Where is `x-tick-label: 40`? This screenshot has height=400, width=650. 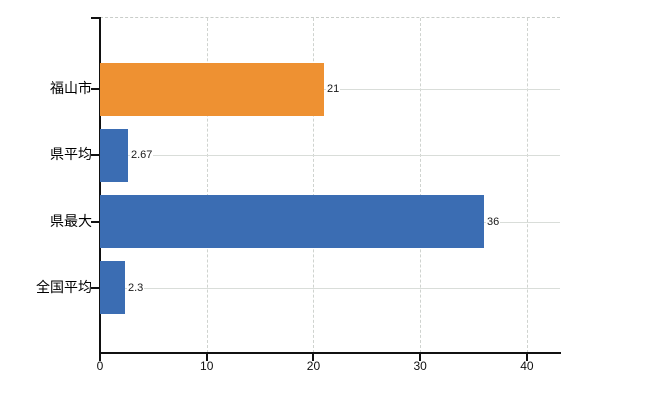
x-tick-label: 40 is located at coordinates (527, 366).